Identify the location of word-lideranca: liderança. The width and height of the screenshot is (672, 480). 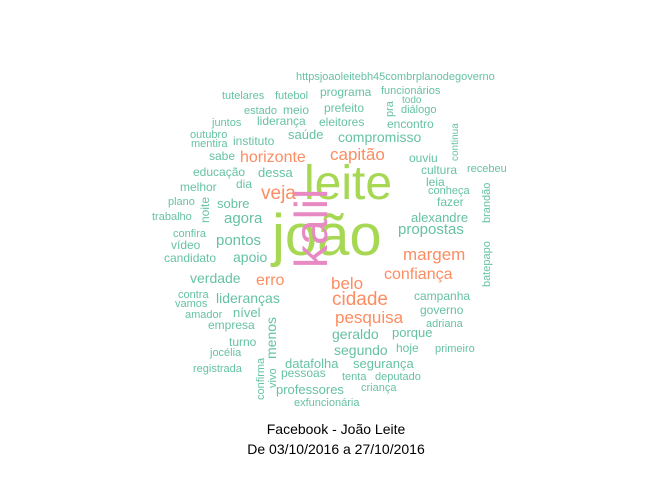
(281, 121).